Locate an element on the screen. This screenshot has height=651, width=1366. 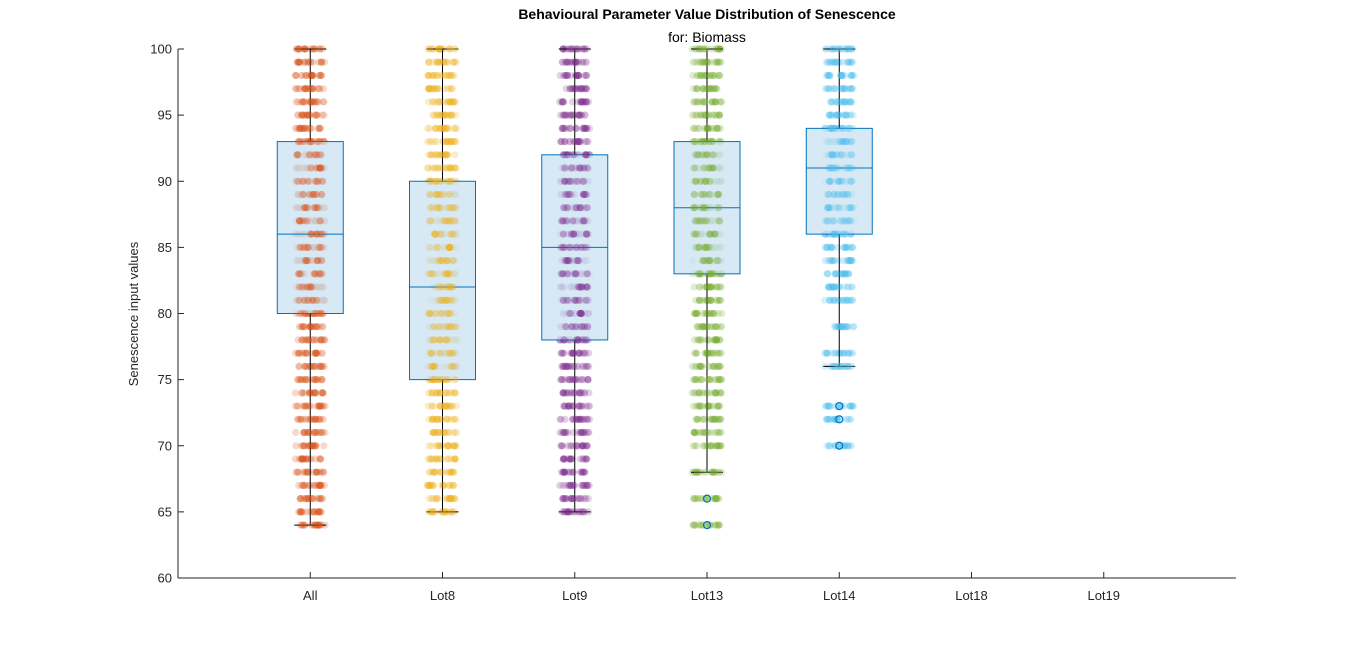
outlier-marker is located at coordinates (707, 525).